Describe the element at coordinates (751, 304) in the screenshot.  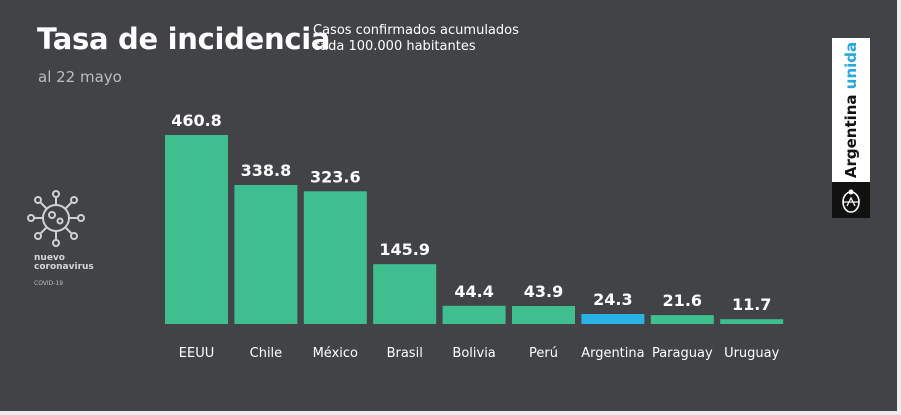
I see `value-label: 11.7` at that location.